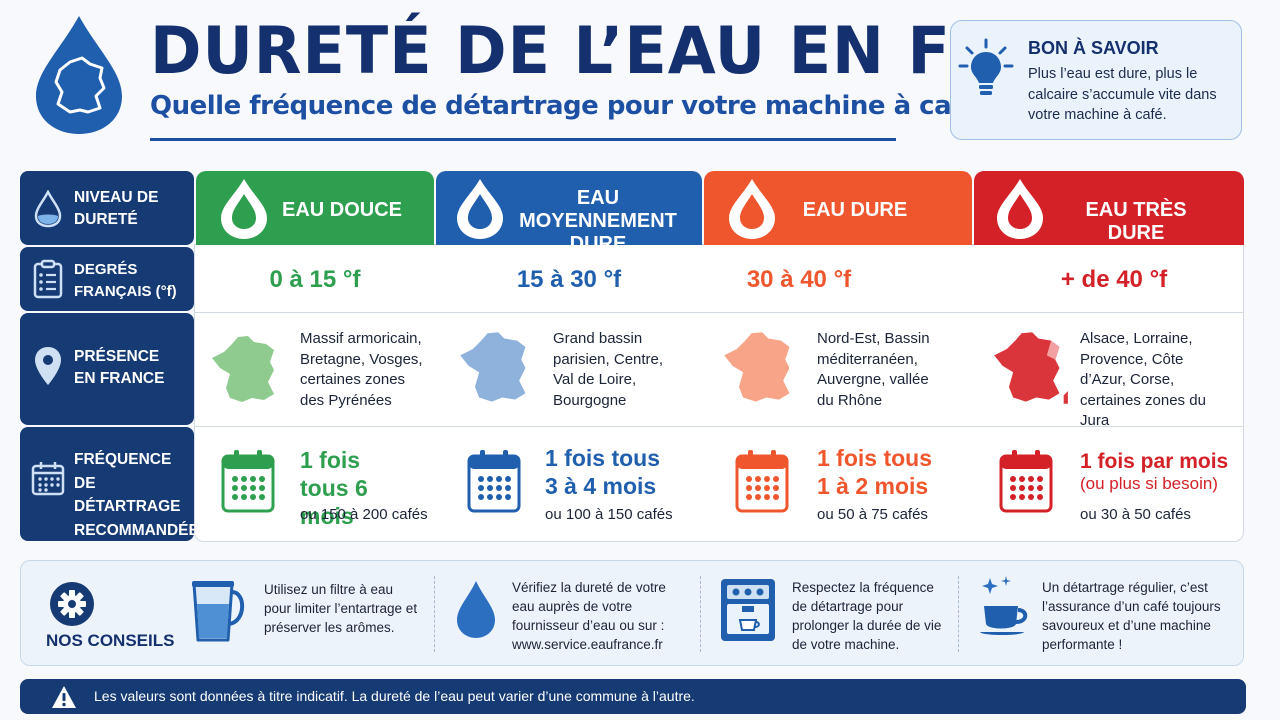  I want to click on location-pin-icon, so click(48, 366).